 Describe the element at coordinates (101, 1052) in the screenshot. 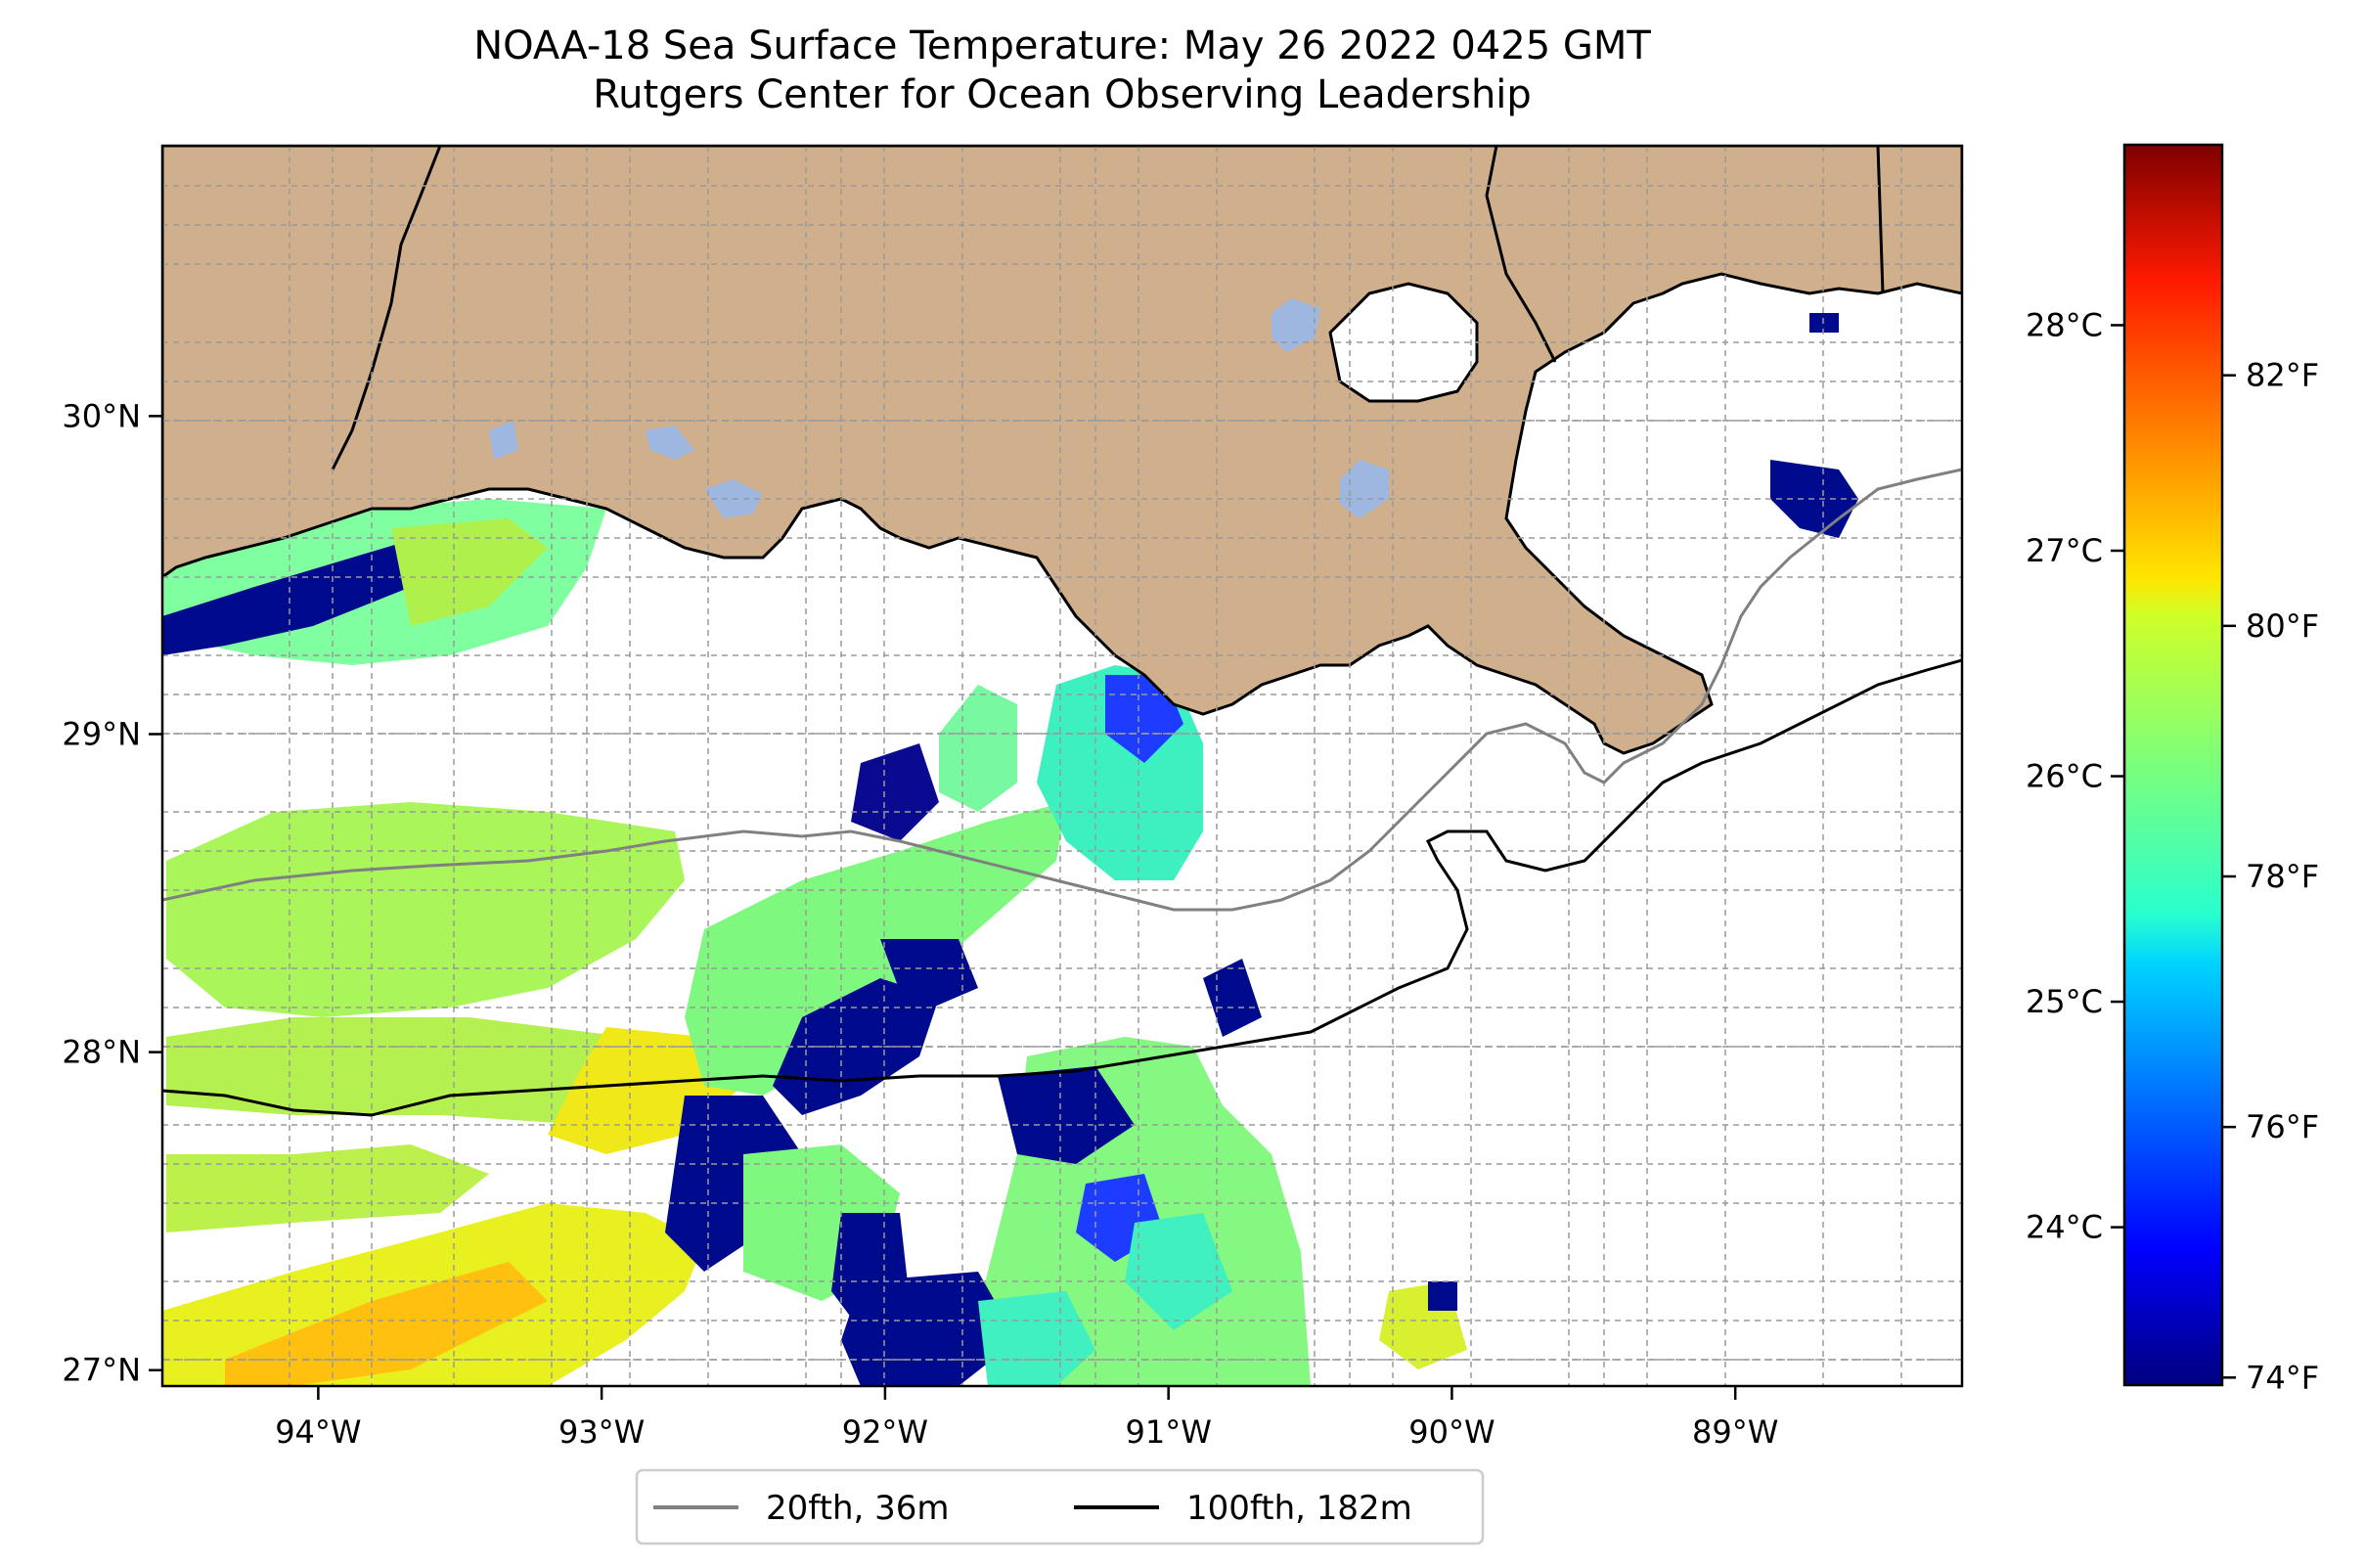

I see `lat-tick-label: 28°N` at that location.